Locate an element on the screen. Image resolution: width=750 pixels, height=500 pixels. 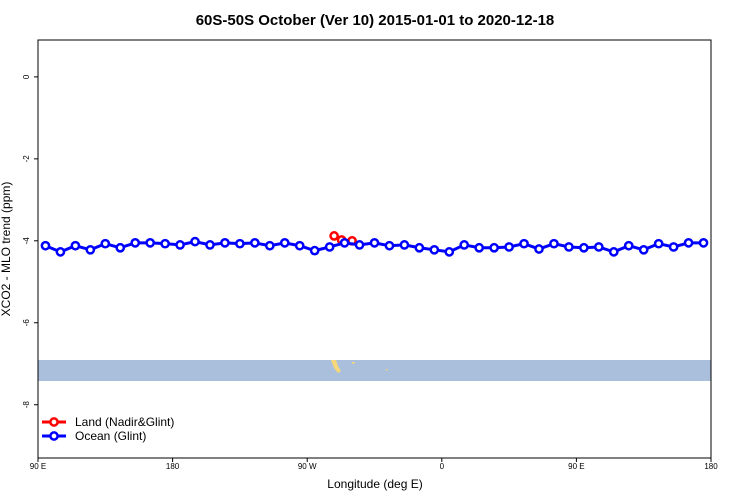
x-axis-label: Longitude (deg E) is located at coordinates (374, 484).